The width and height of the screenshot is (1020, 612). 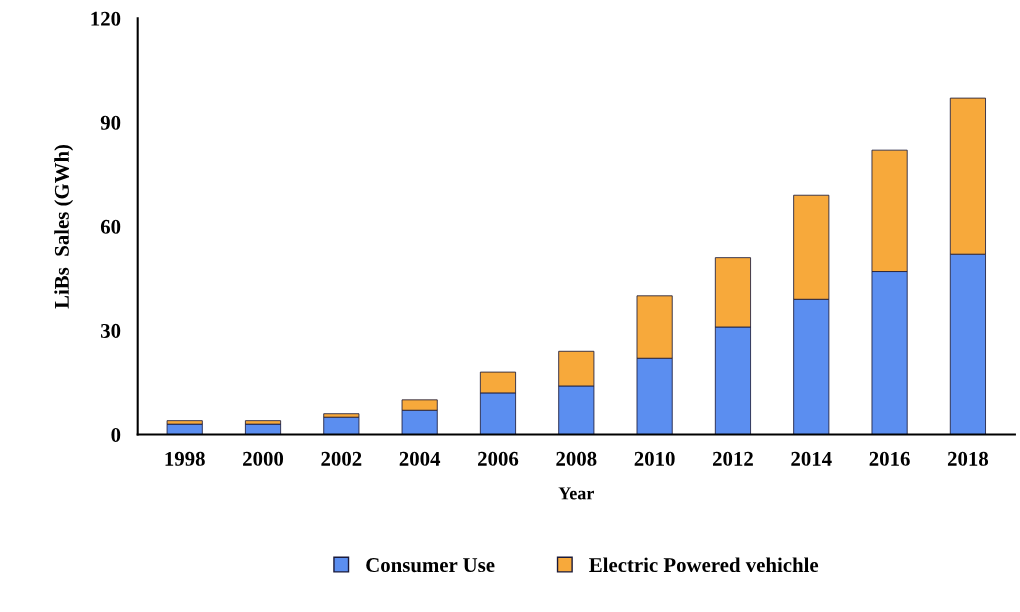 I want to click on x-tick-label: 2006, so click(x=498, y=458).